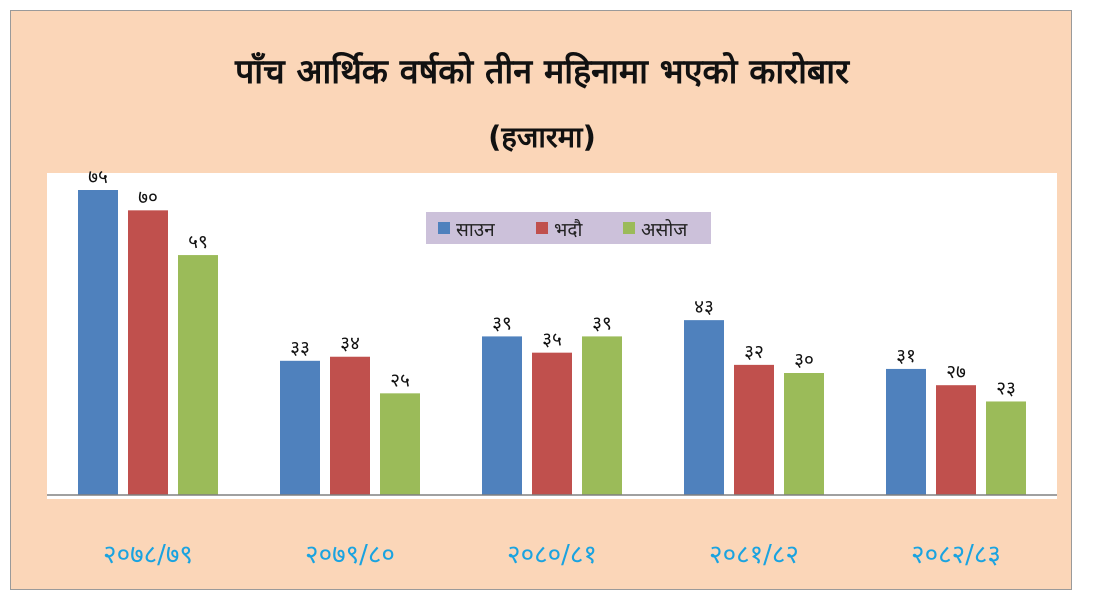 This screenshot has width=1093, height=605. Describe the element at coordinates (300, 427) in the screenshot. I see `bar-साउन-2` at that location.